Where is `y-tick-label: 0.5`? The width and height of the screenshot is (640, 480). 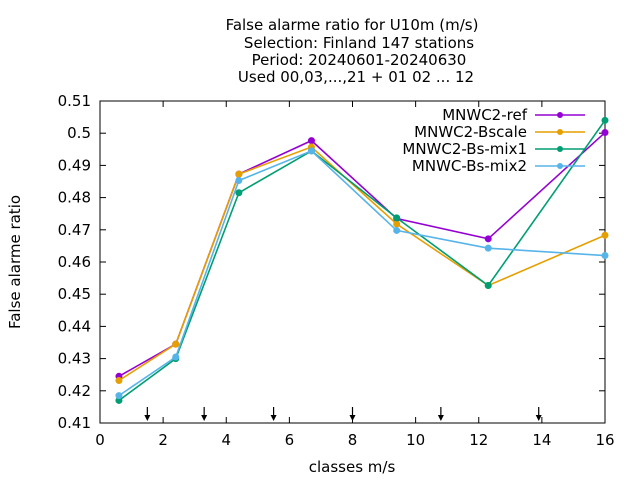 y-tick-label: 0.5 is located at coordinates (79, 133).